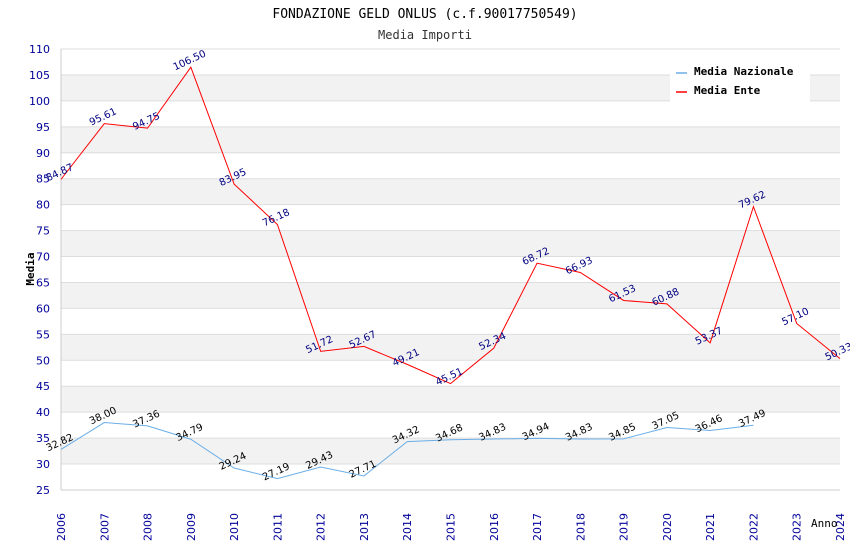 The image size is (850, 550). Describe the element at coordinates (43, 490) in the screenshot. I see `y-tick-label: 25` at that location.